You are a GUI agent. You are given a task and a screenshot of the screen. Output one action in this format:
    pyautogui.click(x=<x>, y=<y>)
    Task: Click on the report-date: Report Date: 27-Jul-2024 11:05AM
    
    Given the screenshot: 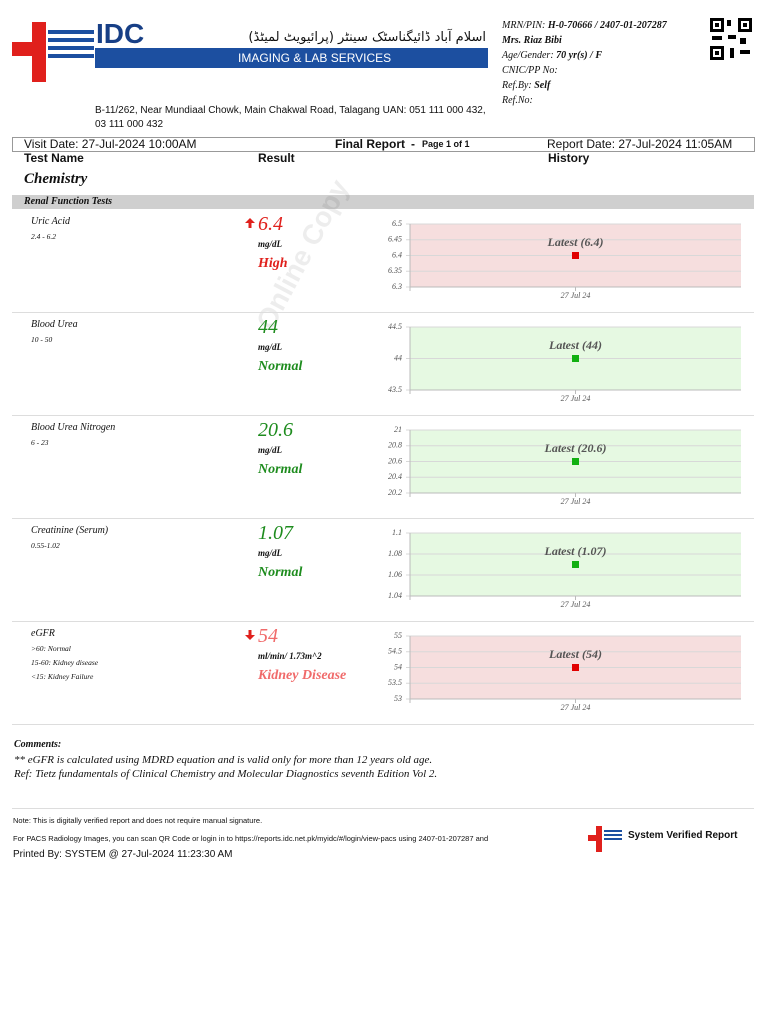 What is the action you would take?
    pyautogui.click(x=640, y=144)
    